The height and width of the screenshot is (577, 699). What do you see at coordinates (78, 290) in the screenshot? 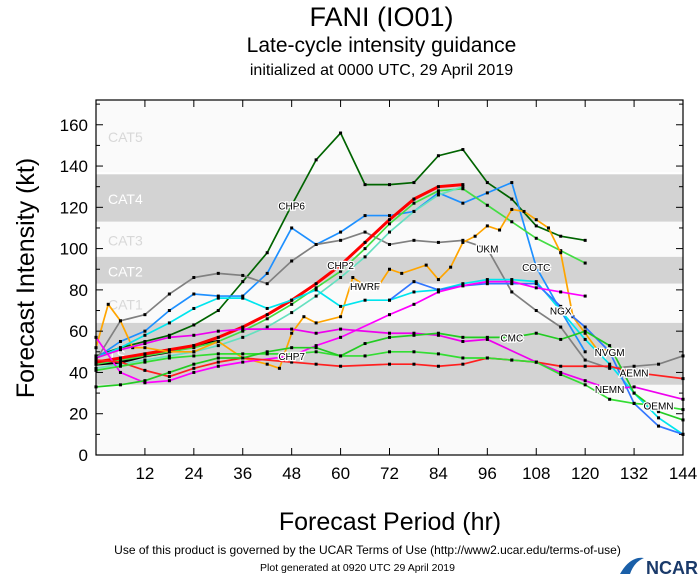
I see `y-tick-label: 80` at bounding box center [78, 290].